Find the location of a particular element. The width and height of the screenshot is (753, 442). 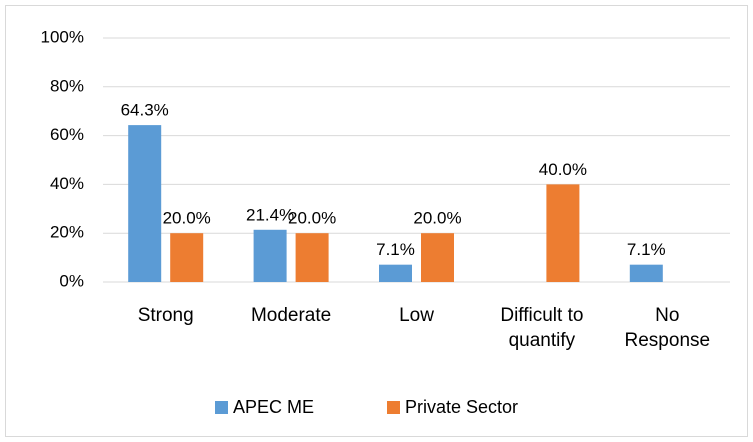

x-tick-label: No Response is located at coordinates (667, 328).